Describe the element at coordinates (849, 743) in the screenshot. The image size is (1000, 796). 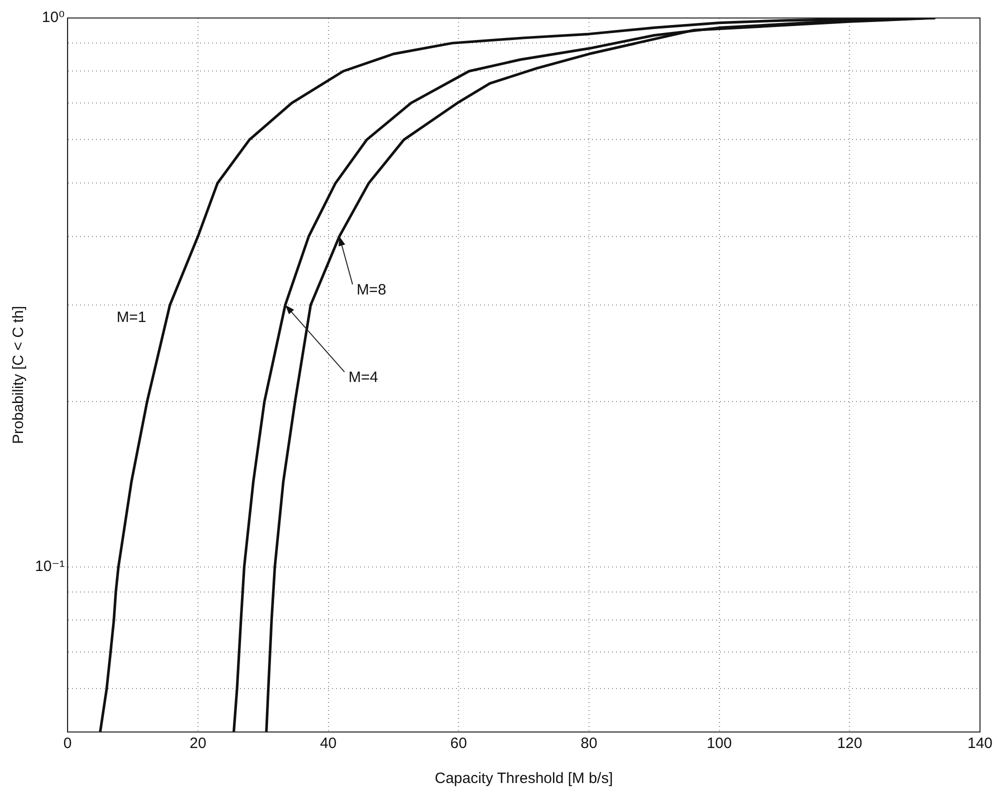
I see `x-tick-label: 120` at that location.